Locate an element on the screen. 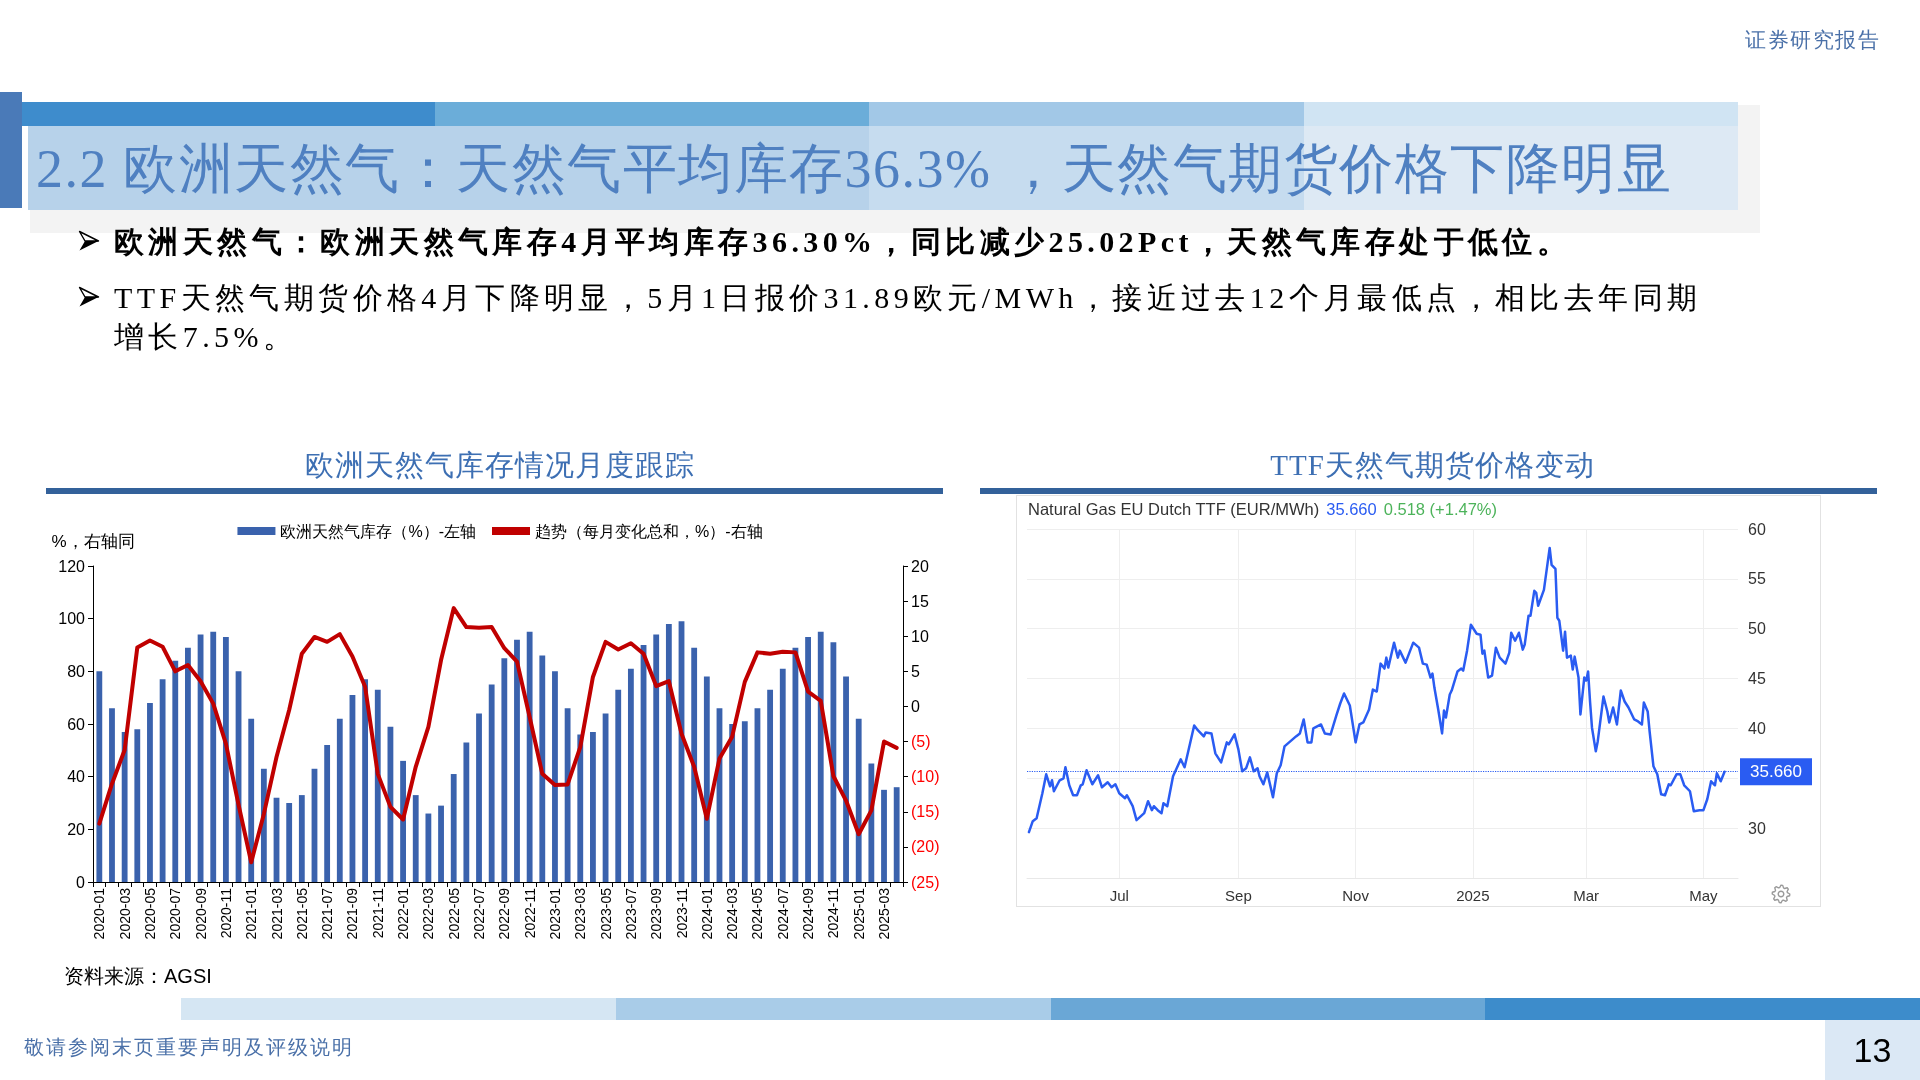 Image resolution: width=1920 pixels, height=1080 pixels. chart-title: TTF天然气期货价格变动 is located at coordinates (1432, 465).